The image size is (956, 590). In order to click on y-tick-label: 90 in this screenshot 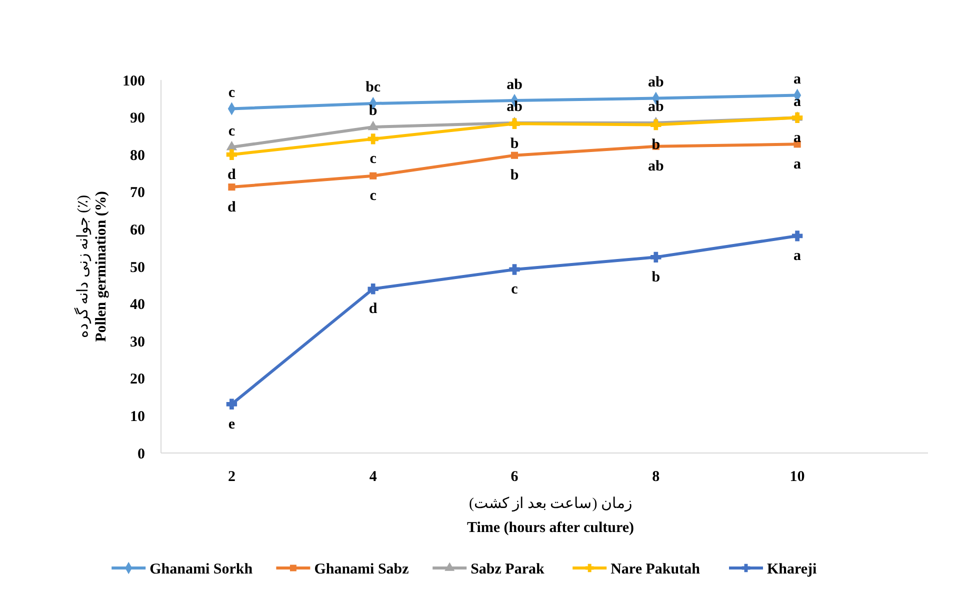, I will do `click(137, 118)`.